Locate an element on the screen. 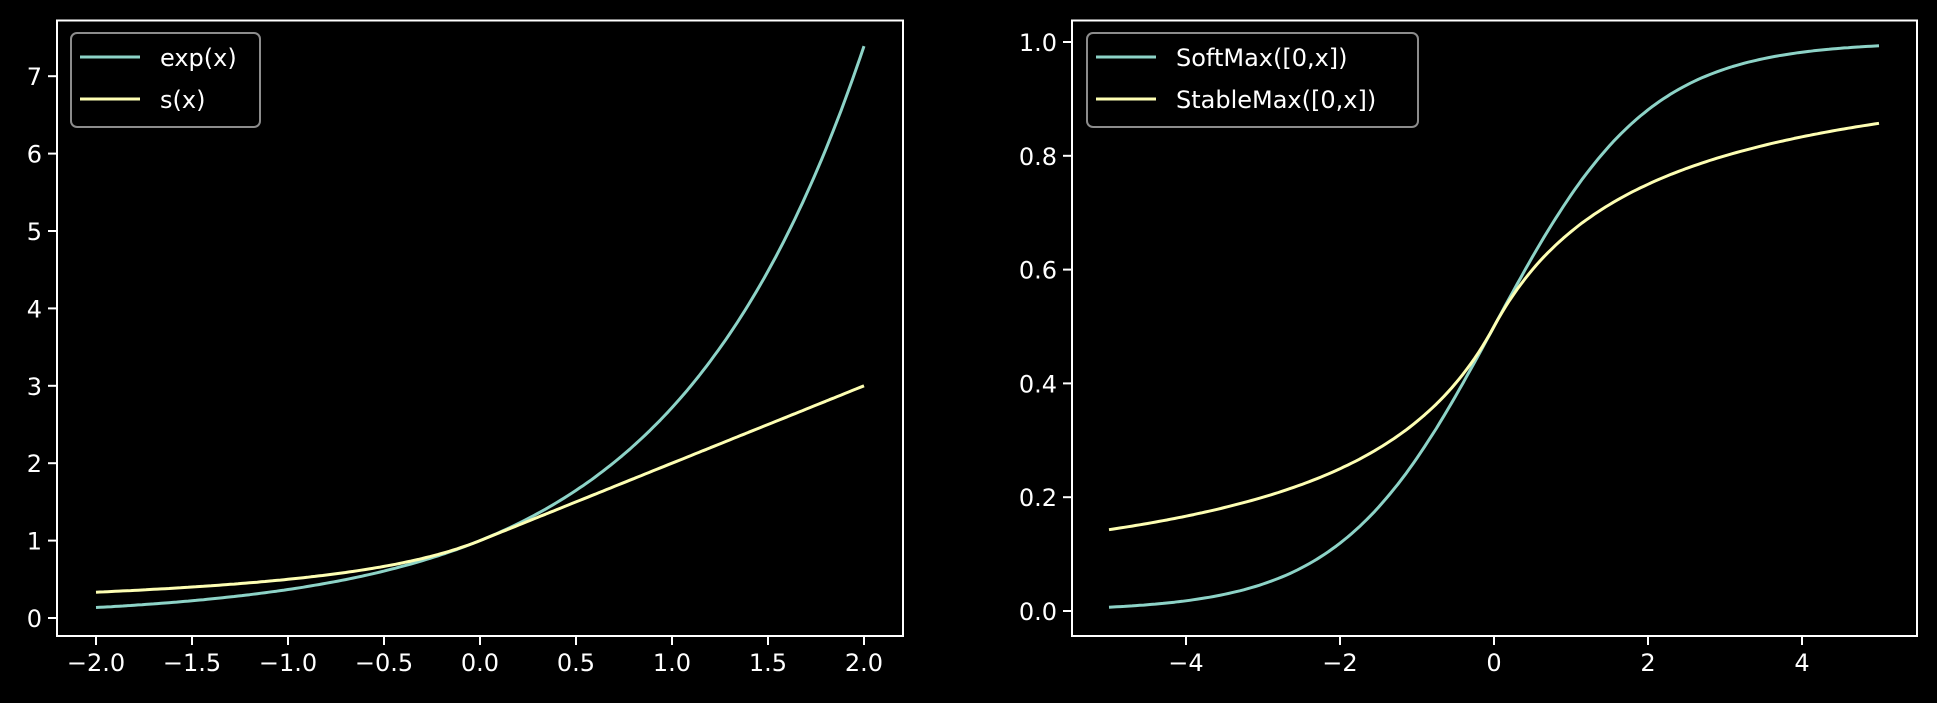 The height and width of the screenshot is (703, 1937). right-legend: SoftMax([0,x]) StableMax([0,x]) is located at coordinates (1252, 80).